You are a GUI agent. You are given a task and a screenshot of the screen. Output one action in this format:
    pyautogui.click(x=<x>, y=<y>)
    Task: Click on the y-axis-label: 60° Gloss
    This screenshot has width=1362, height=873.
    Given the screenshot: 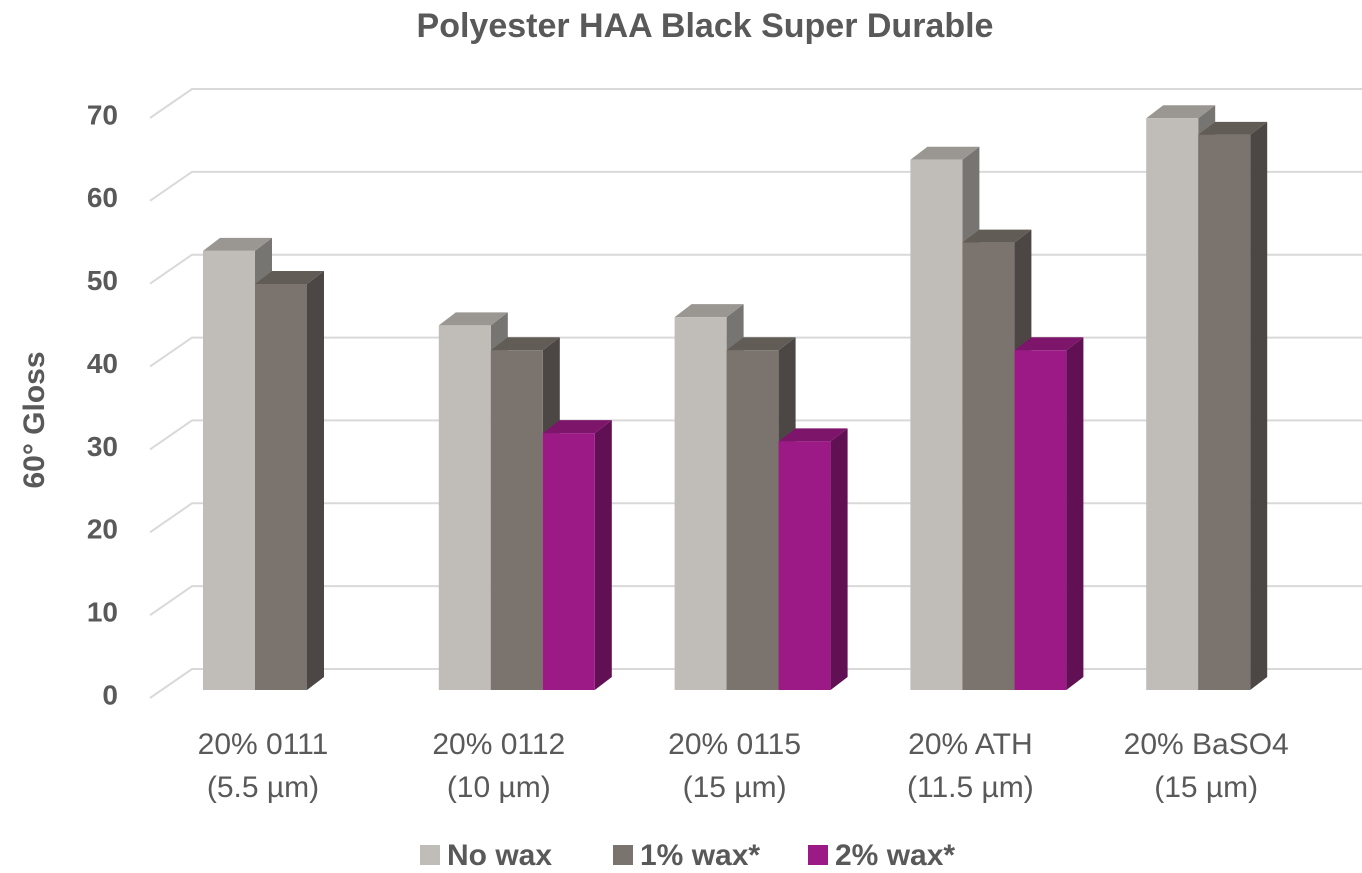 What is the action you would take?
    pyautogui.click(x=34, y=419)
    